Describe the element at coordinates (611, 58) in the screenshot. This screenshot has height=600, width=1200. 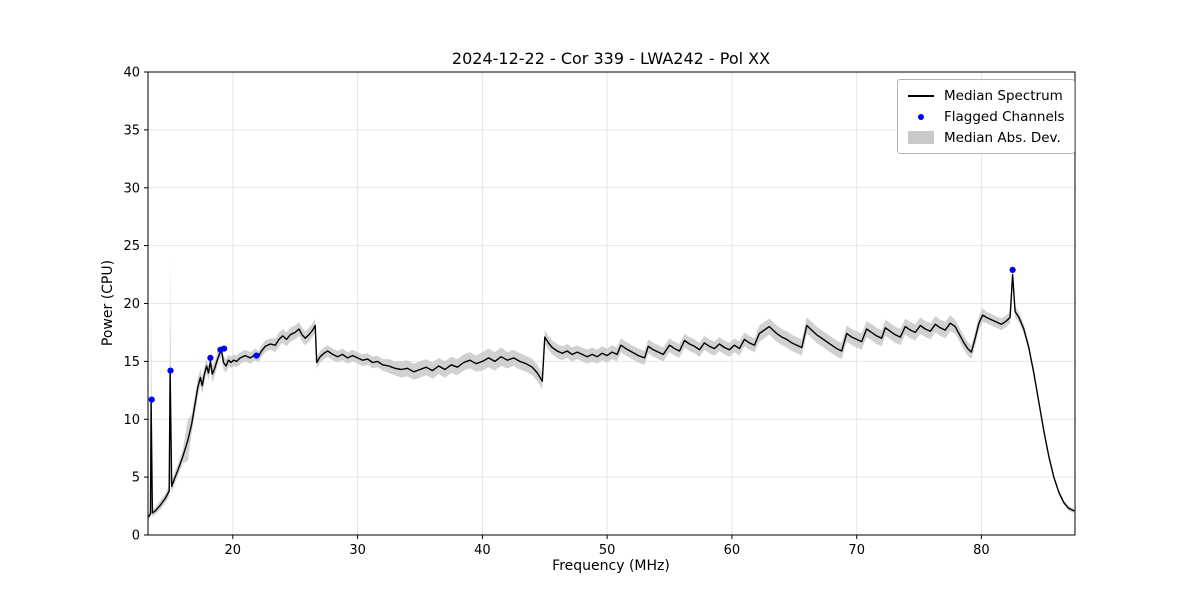
I see `plot-title: 2024-12-22 - Cor 339 - LWA242 - Pol XX` at that location.